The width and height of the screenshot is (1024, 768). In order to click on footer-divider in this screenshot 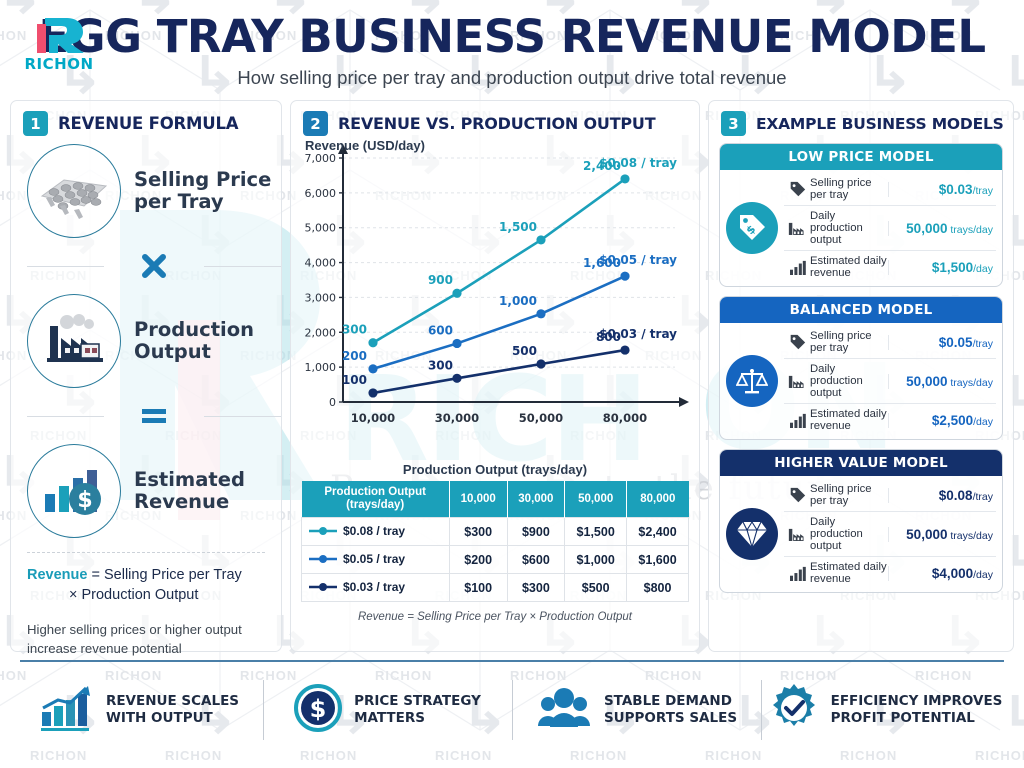, I will do `click(512, 661)`.